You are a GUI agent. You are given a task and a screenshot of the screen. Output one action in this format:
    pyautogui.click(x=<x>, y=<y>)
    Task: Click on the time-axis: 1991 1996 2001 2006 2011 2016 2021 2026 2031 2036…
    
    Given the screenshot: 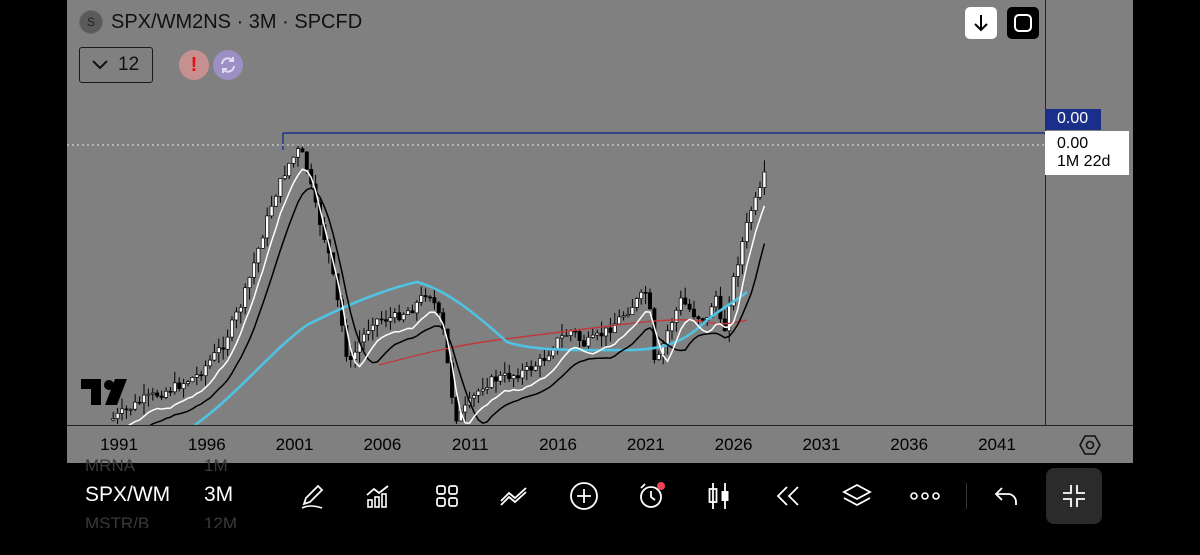 What is the action you would take?
    pyautogui.click(x=600, y=444)
    